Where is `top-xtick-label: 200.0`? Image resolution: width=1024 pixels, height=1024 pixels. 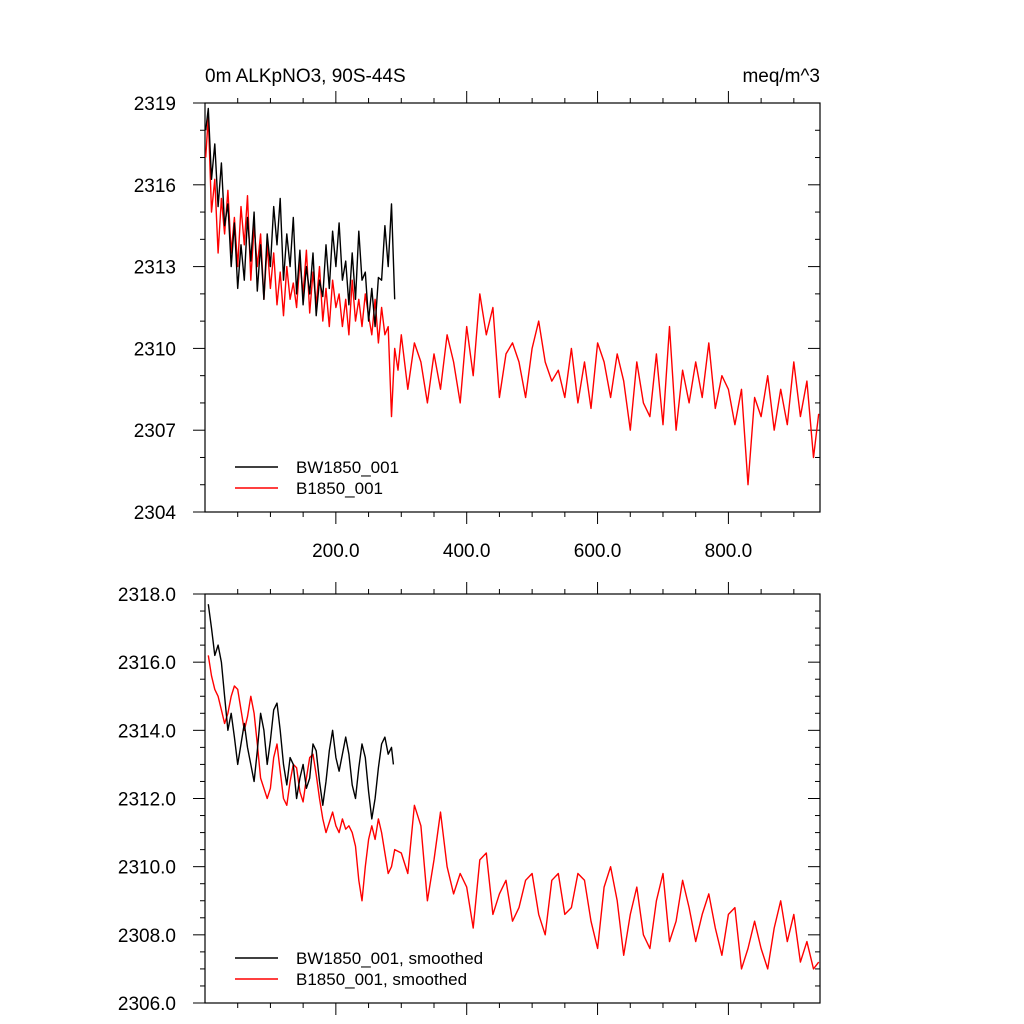
top-xtick-label: 200.0 is located at coordinates (336, 551).